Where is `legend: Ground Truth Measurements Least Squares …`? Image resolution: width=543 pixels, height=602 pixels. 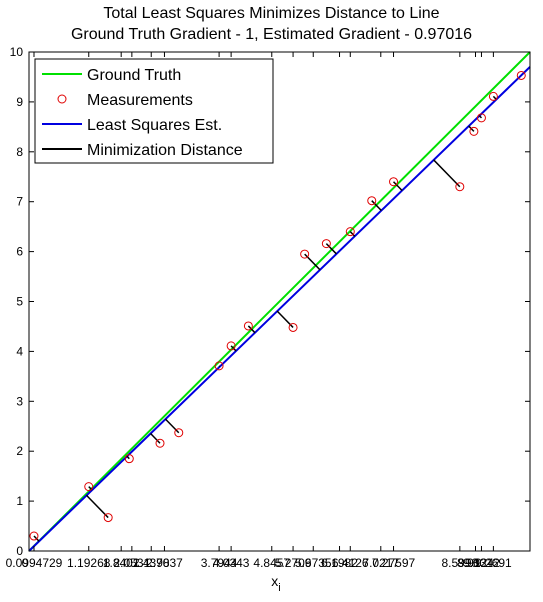 legend: Ground Truth Measurements Least Squares … is located at coordinates (154, 111).